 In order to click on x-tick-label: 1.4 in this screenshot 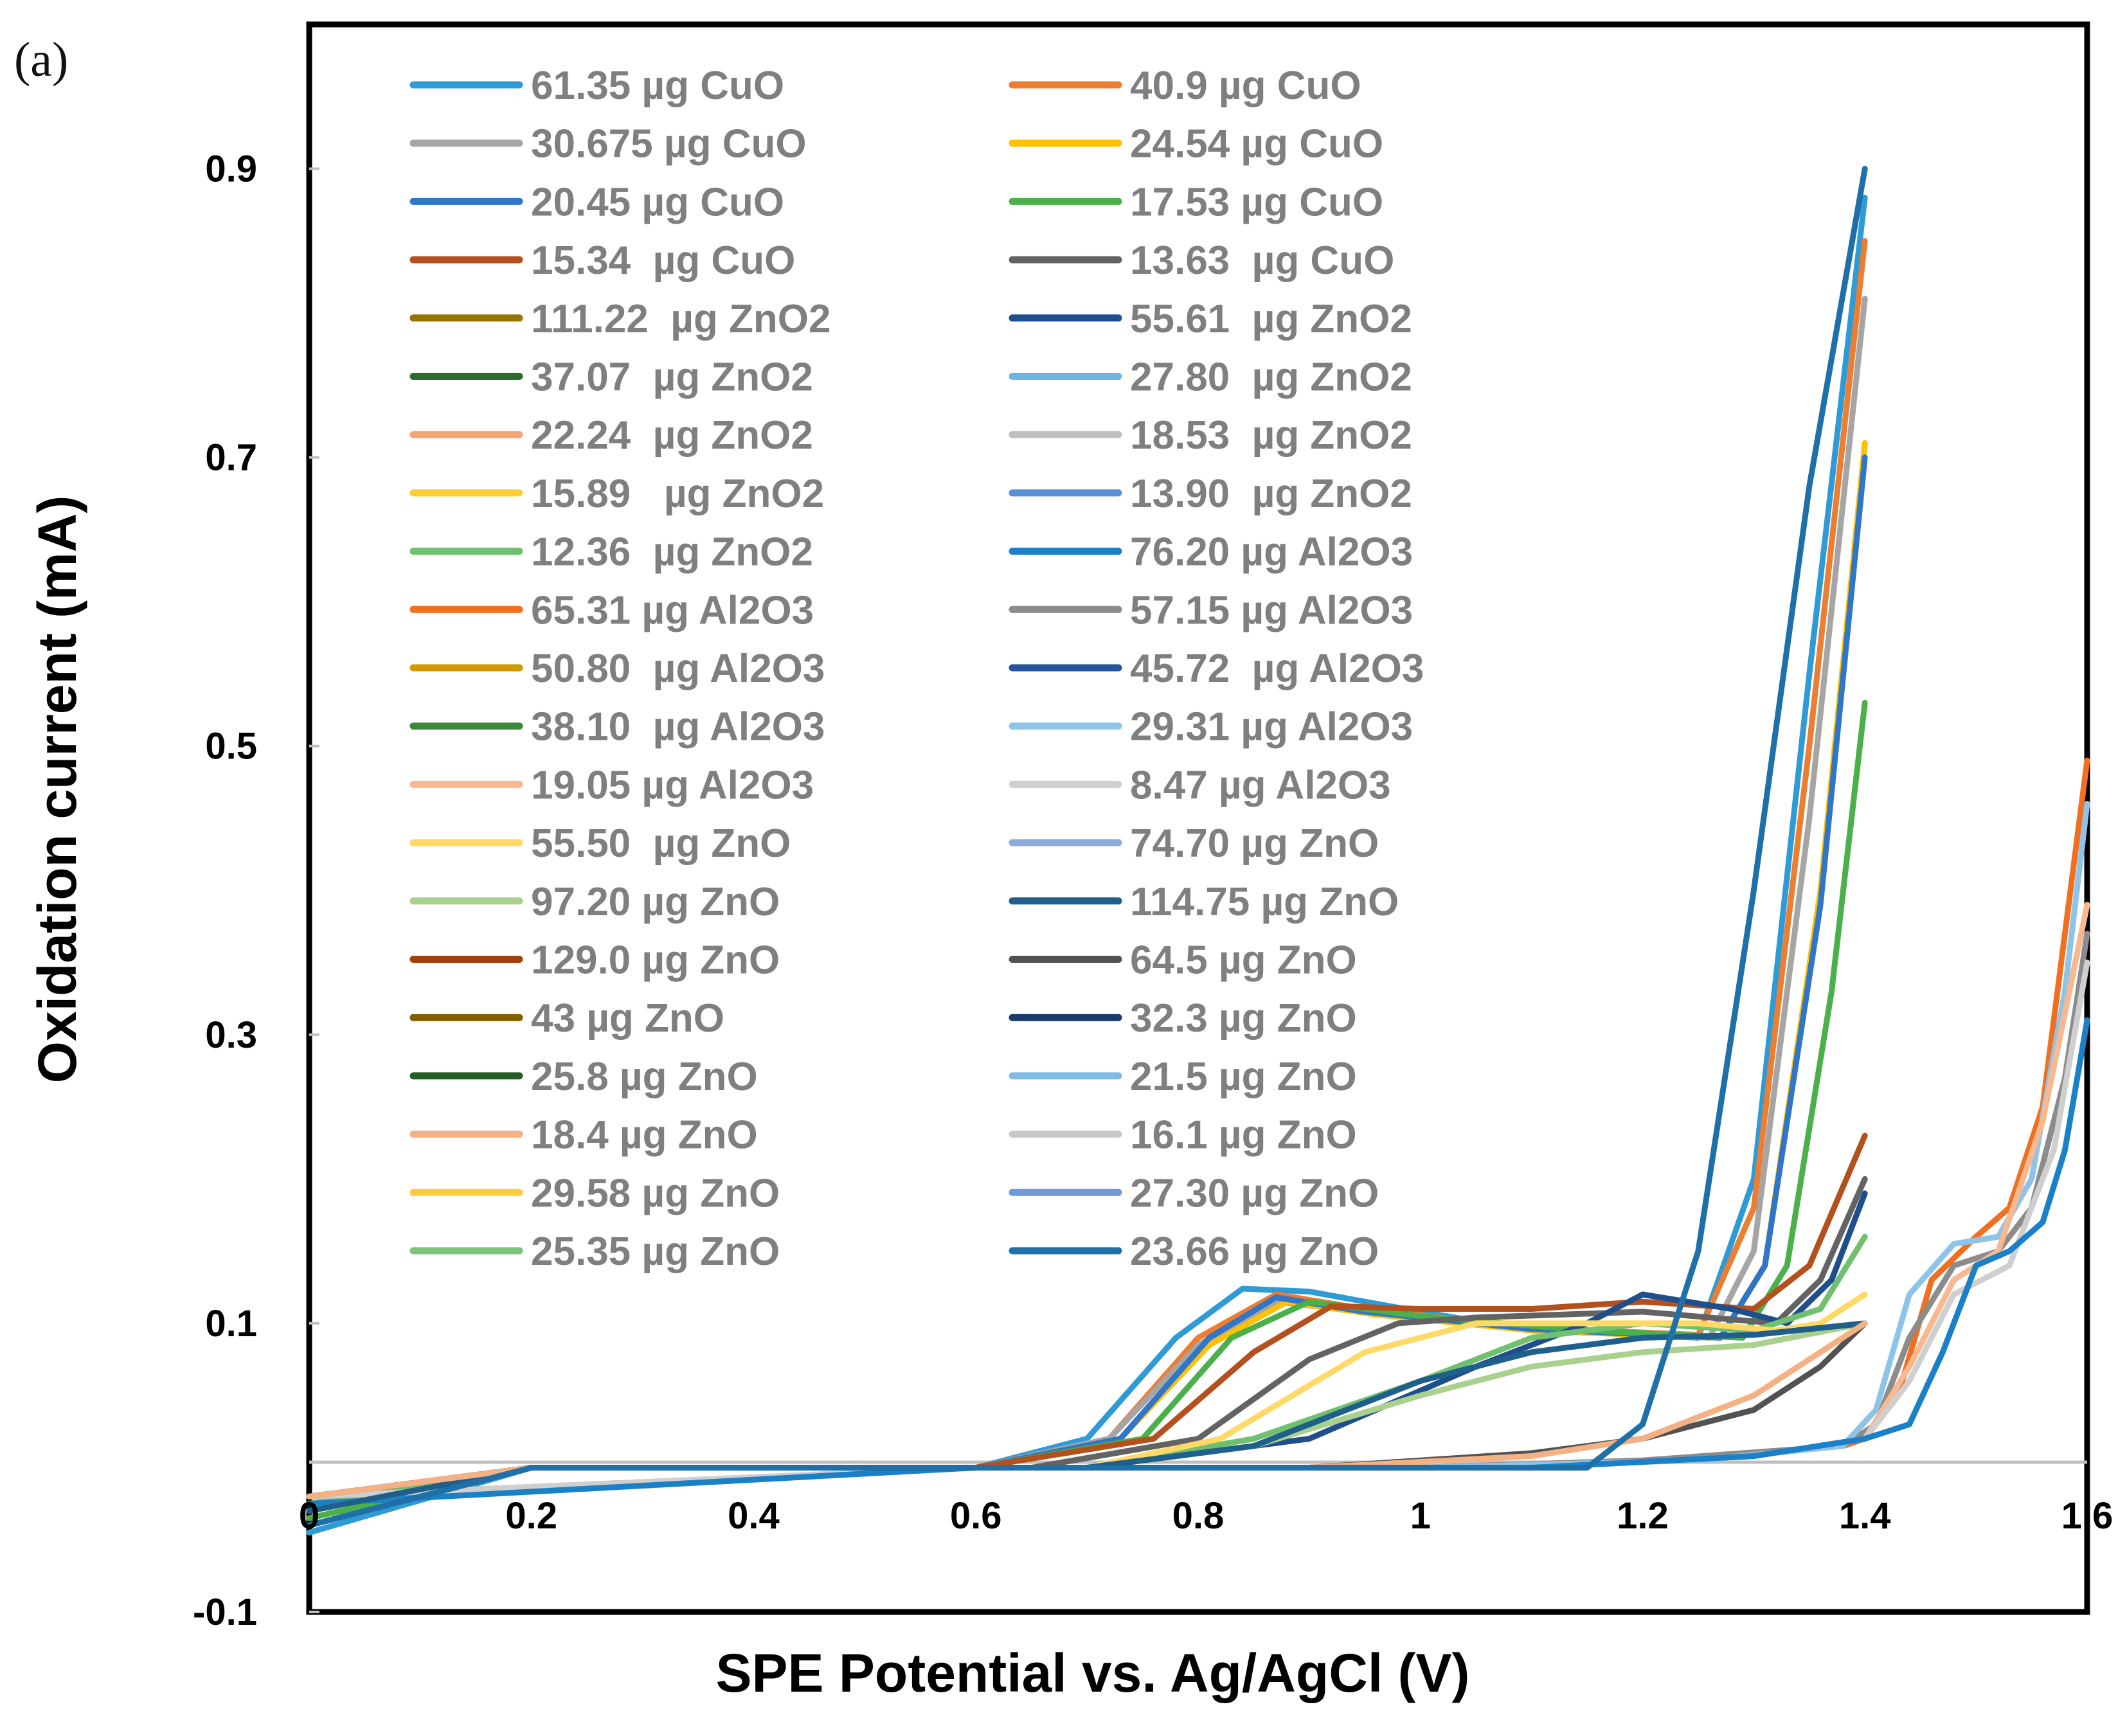, I will do `click(1865, 1516)`.